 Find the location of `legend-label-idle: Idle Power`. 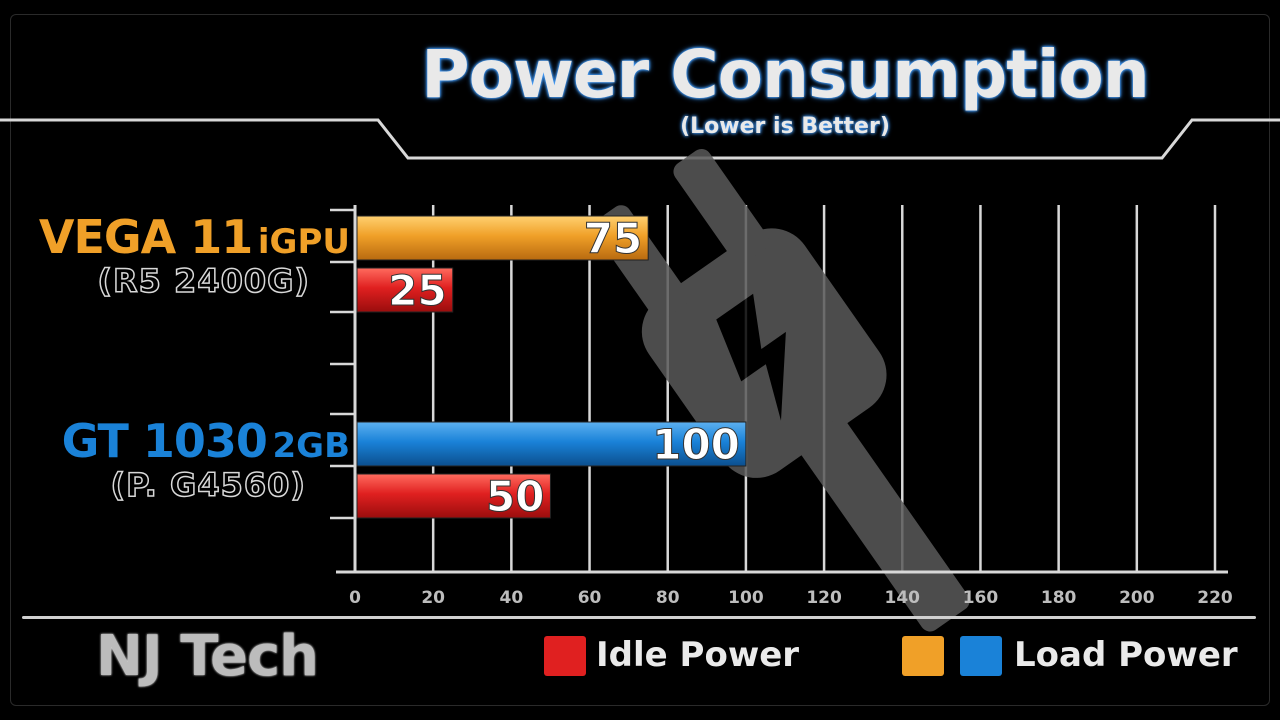

legend-label-idle: Idle Power is located at coordinates (698, 655).